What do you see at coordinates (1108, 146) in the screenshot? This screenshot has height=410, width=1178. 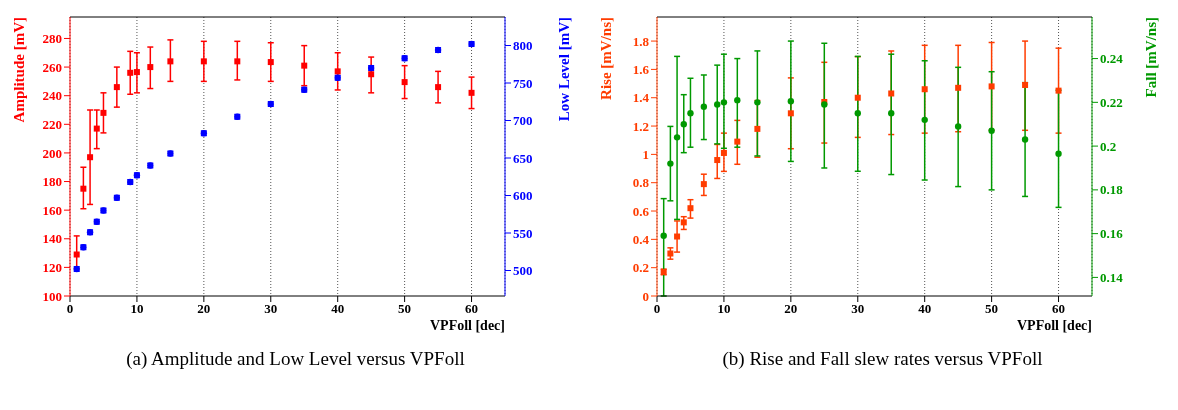 I see `y2-tick-label: 0.2` at bounding box center [1108, 146].